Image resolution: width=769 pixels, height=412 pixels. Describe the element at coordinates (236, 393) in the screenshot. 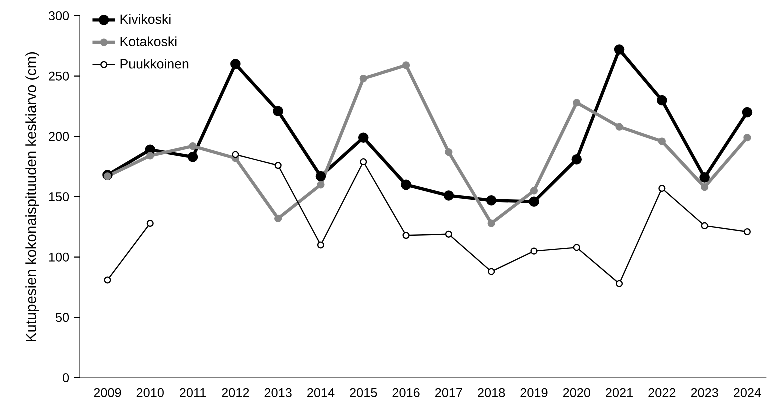

I see `x-tick-label: 2012` at that location.